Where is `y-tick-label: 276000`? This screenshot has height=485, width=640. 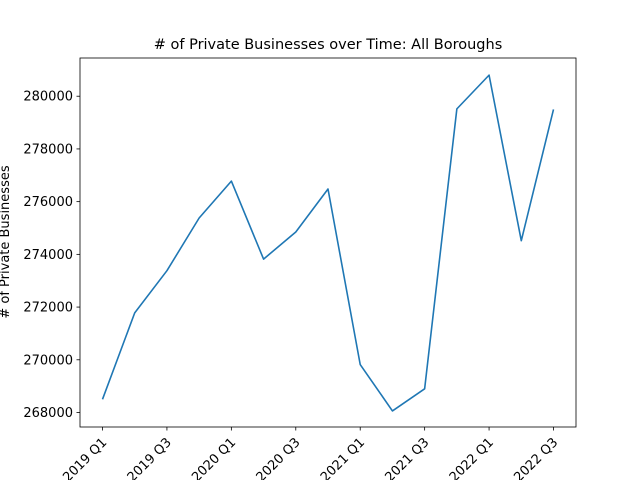 y-tick-label: 276000 is located at coordinates (48, 202).